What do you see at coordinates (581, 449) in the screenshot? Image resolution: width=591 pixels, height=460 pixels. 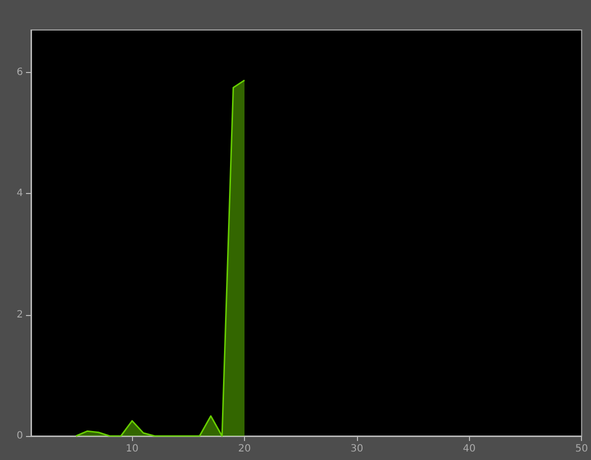 I see `x-tick-label: 50` at bounding box center [581, 449].